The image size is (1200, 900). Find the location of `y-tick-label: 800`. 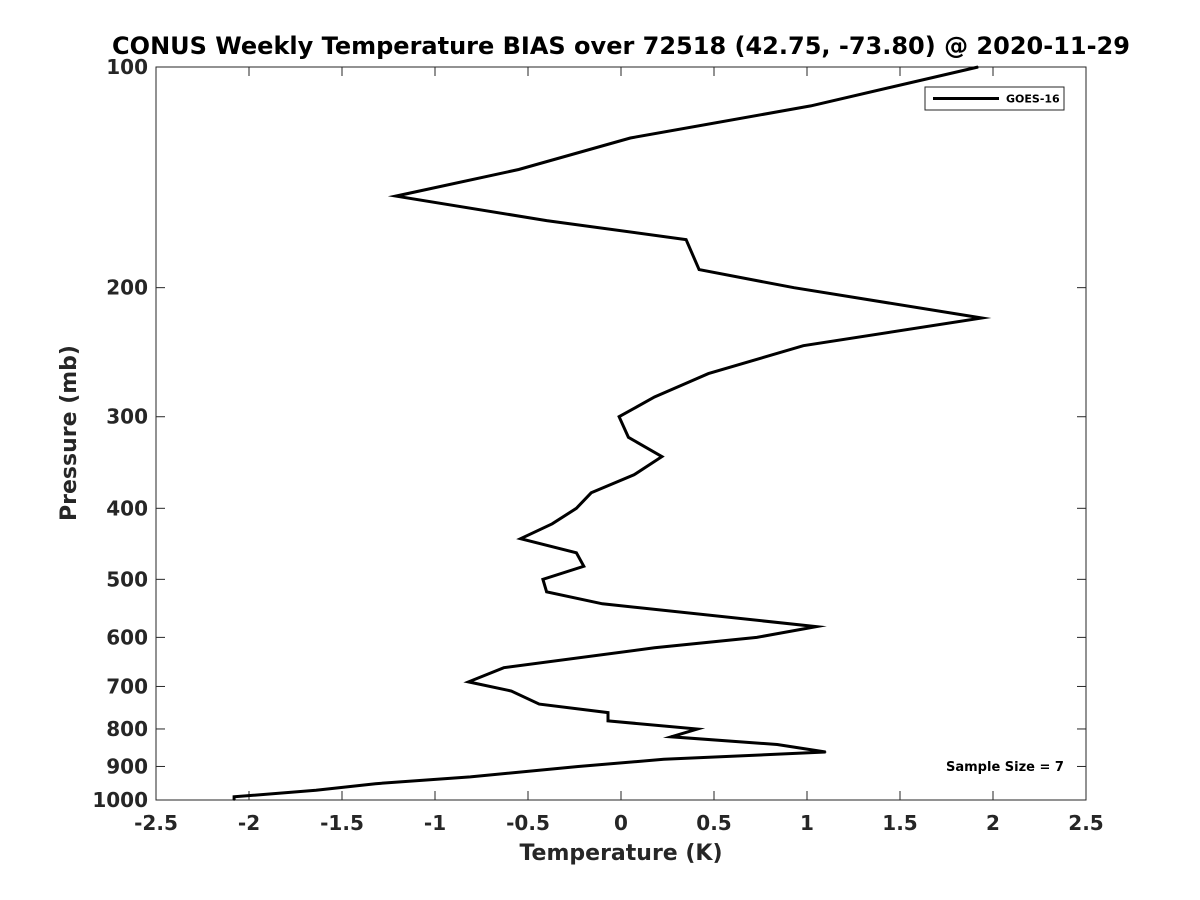

y-tick-label: 800 is located at coordinates (127, 729).